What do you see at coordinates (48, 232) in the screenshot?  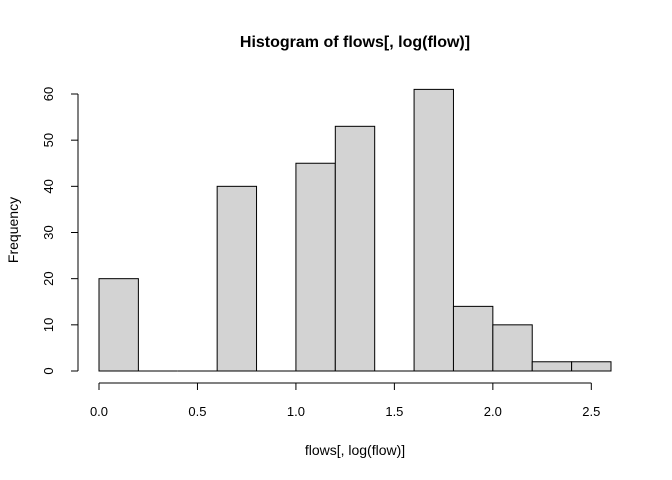 I see `y-tick-label: 30` at bounding box center [48, 232].